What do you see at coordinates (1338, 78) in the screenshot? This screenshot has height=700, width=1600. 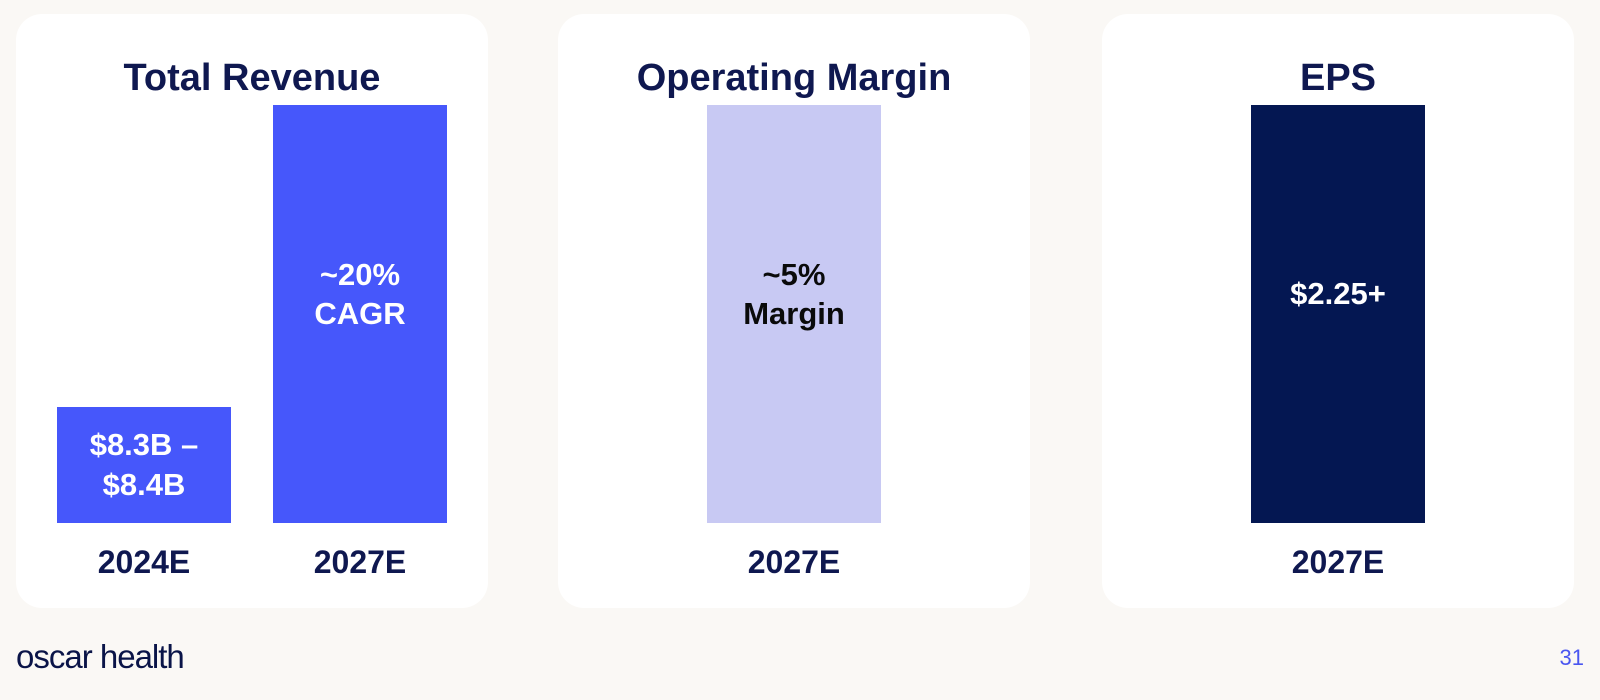 I see `chart-title: EPS` at bounding box center [1338, 78].